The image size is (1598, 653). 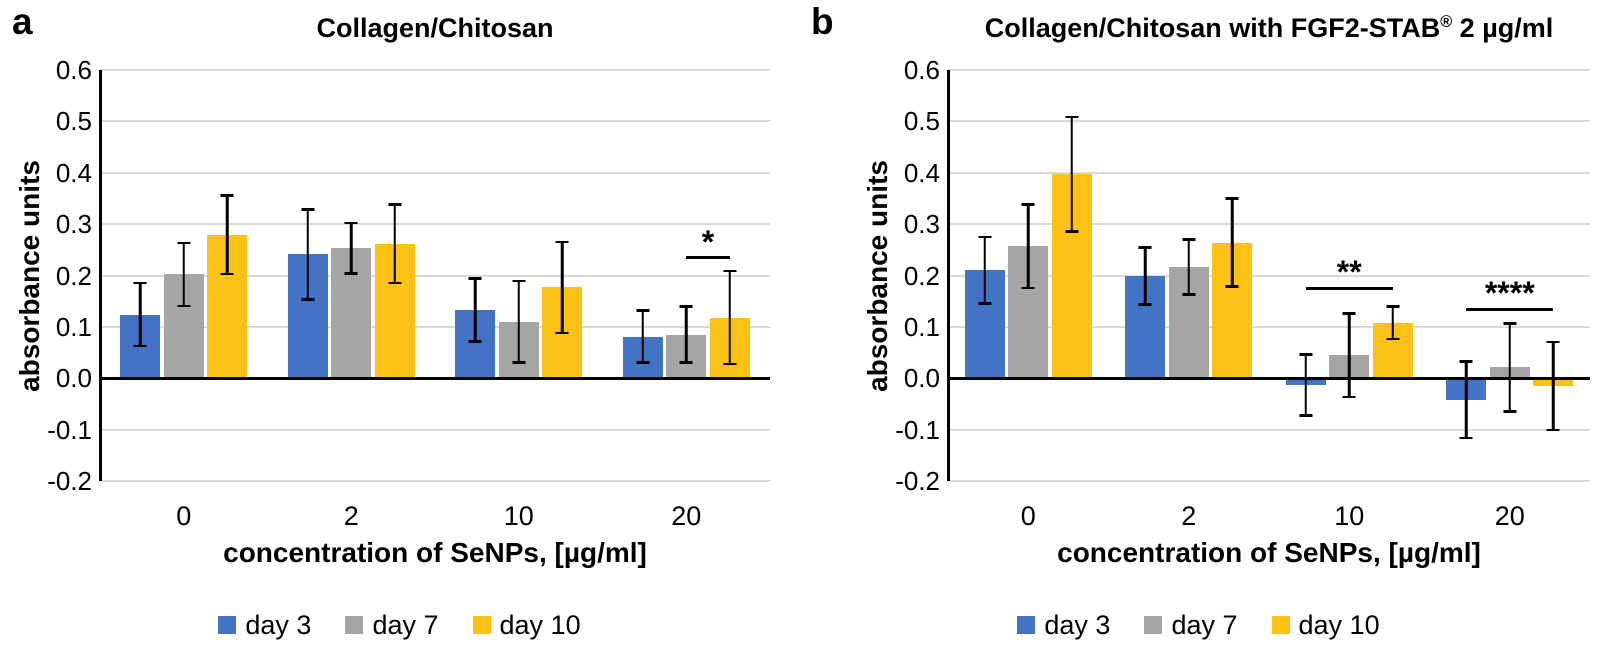 What do you see at coordinates (1212, 28) in the screenshot?
I see `chart-title-text: Collagen/Chitosan with FGF2-STAB` at bounding box center [1212, 28].